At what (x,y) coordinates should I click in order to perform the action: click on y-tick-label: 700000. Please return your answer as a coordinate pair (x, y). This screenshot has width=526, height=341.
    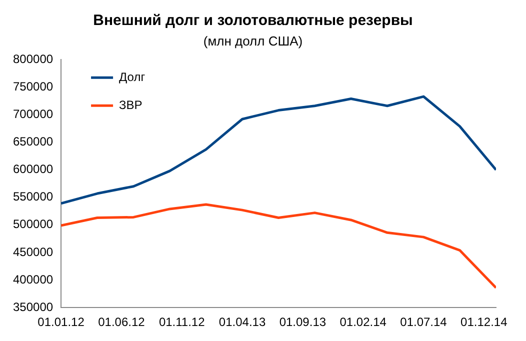
    Looking at the image, I should click on (33, 114).